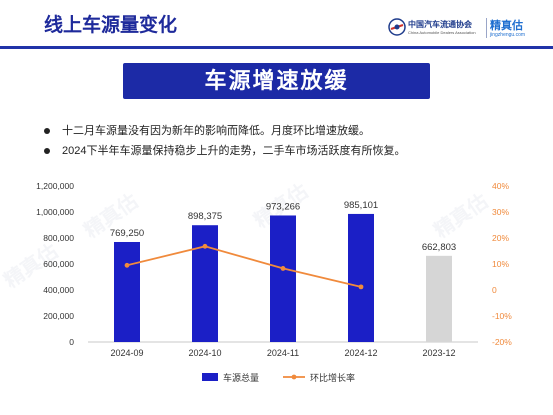 The image size is (553, 415). What do you see at coordinates (506, 26) in the screenshot?
I see `jingzhengu-name: 精真估` at bounding box center [506, 26].